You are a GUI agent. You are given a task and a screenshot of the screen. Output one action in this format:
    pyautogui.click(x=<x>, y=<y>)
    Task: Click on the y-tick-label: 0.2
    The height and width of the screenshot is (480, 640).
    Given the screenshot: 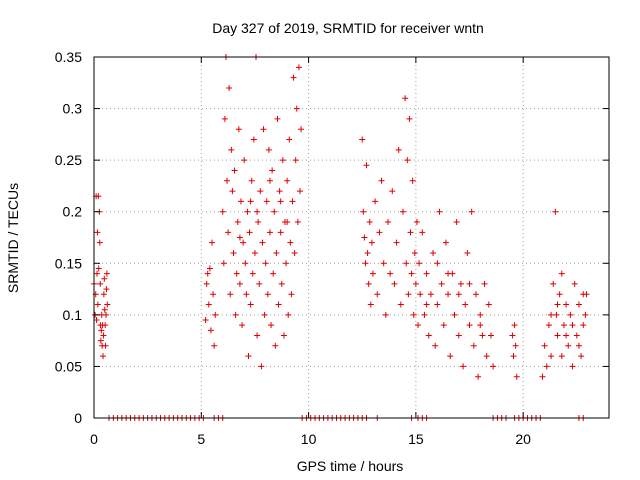 What is the action you would take?
    pyautogui.click(x=73, y=212)
    